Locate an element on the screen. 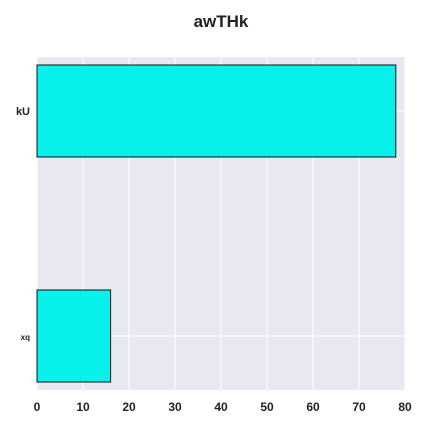  y-category-label: xq is located at coordinates (25, 337).